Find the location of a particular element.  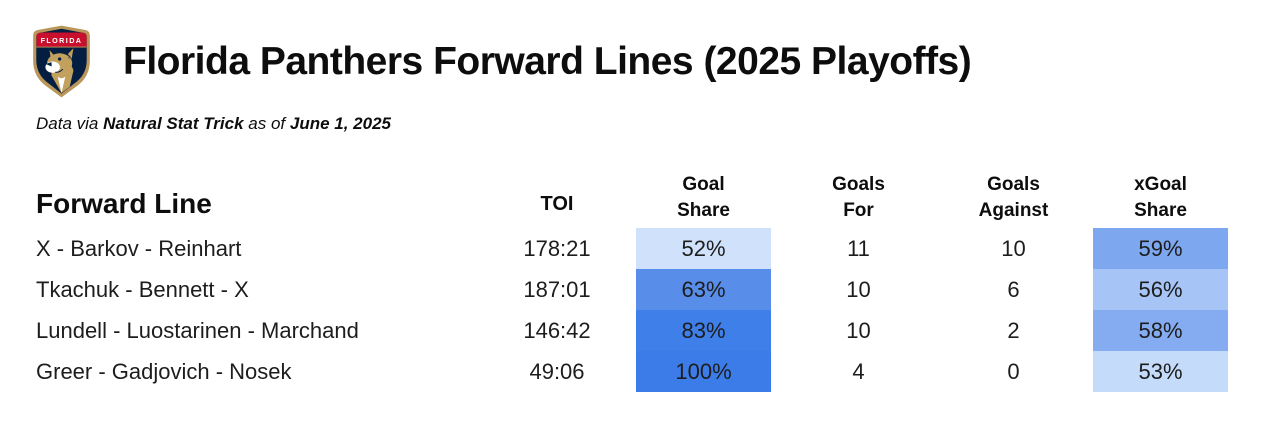

toi-cell: 49:06 is located at coordinates (557, 371).